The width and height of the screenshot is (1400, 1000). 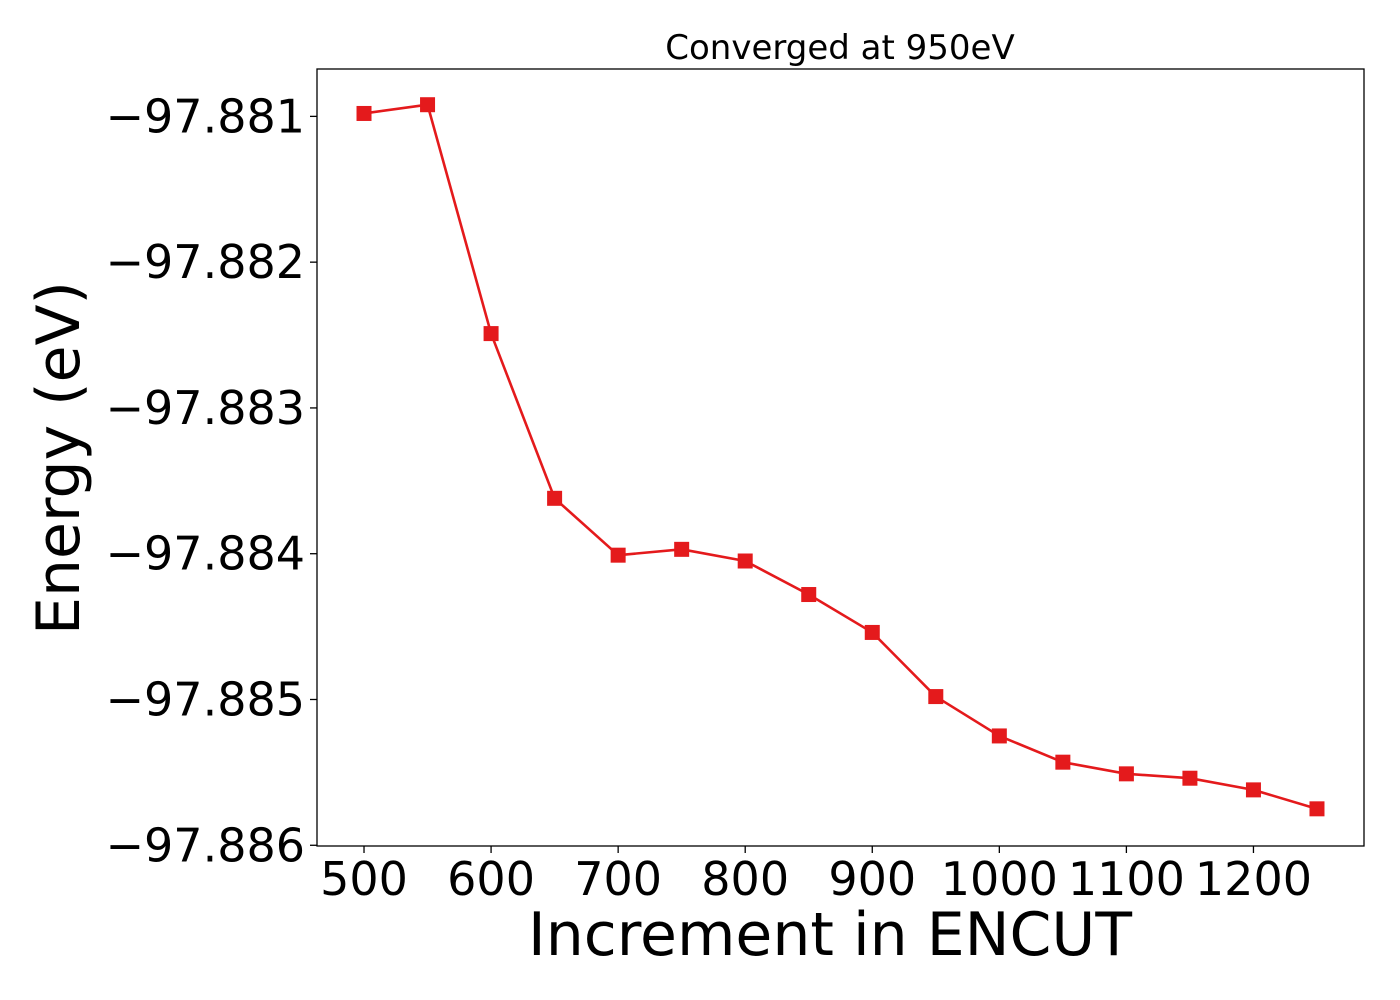 I want to click on x-tick-label: 900, so click(x=872, y=879).